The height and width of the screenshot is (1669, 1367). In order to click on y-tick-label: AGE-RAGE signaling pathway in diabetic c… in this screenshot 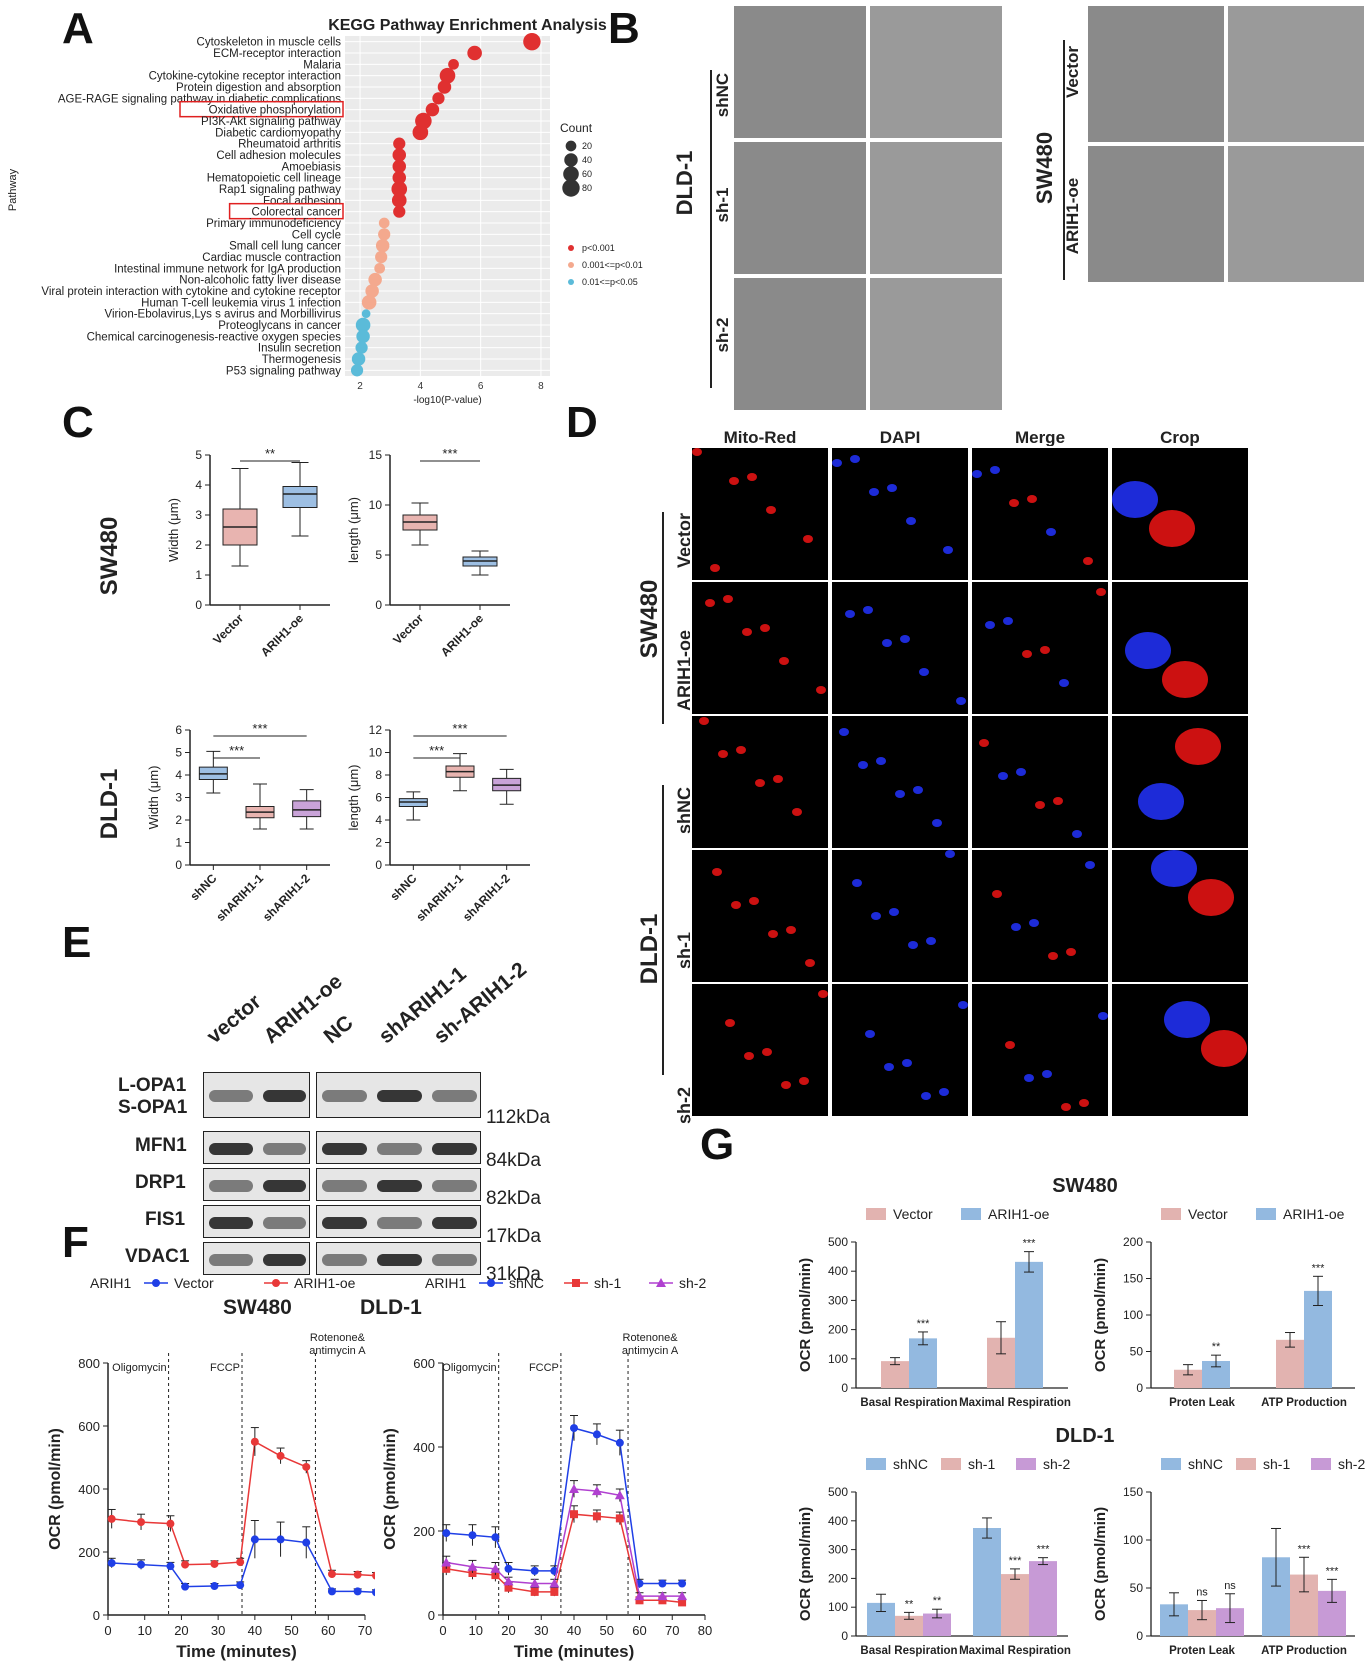, I will do `click(199, 99)`.